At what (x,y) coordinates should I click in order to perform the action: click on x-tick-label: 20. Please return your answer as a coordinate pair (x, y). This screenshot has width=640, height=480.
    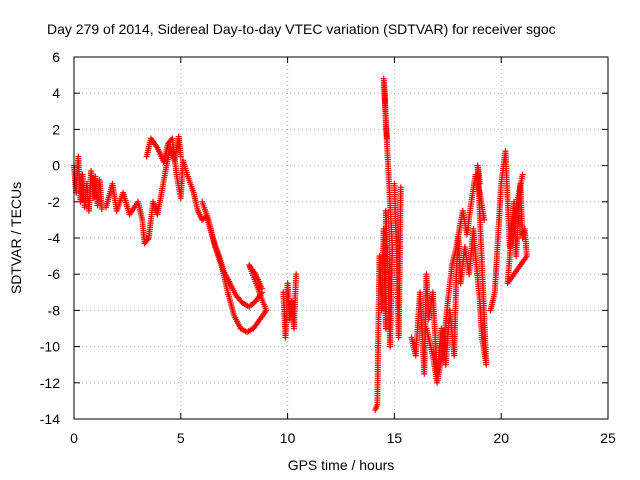
    Looking at the image, I should click on (501, 438).